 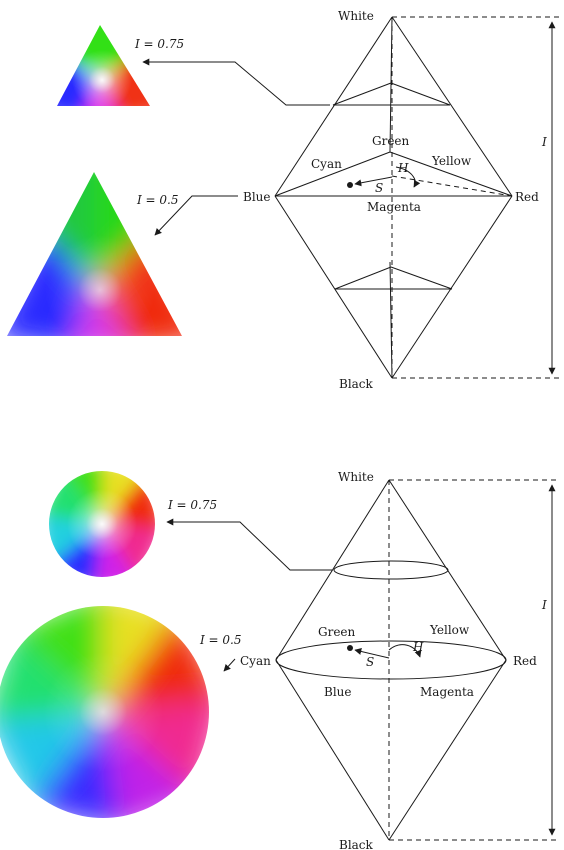 I want to click on mid-triangle-edge-green-red, so click(x=451, y=174).